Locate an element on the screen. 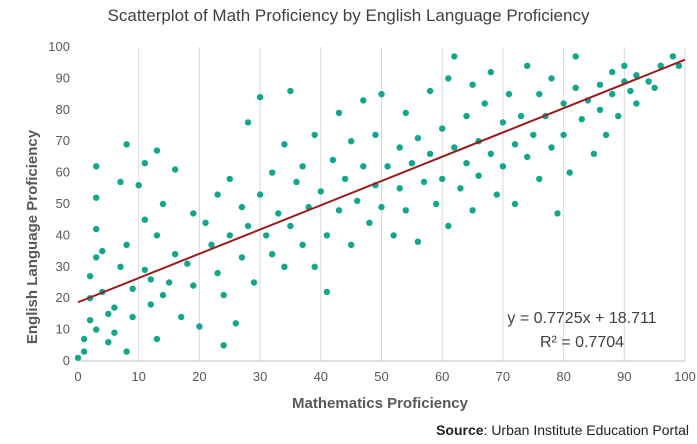 The height and width of the screenshot is (444, 697). y-tick-label: 0 is located at coordinates (66, 360).